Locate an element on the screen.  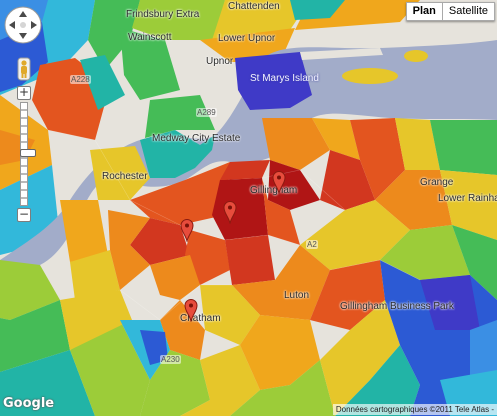
zoom-out-button: − is located at coordinates (24, 215).